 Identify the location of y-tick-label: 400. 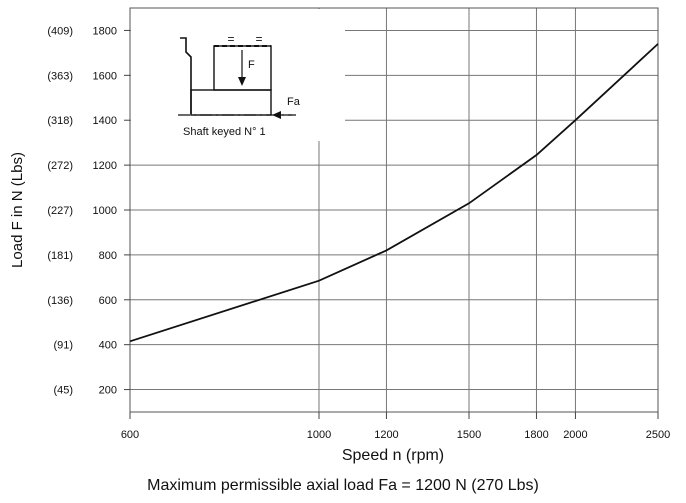
(108, 346).